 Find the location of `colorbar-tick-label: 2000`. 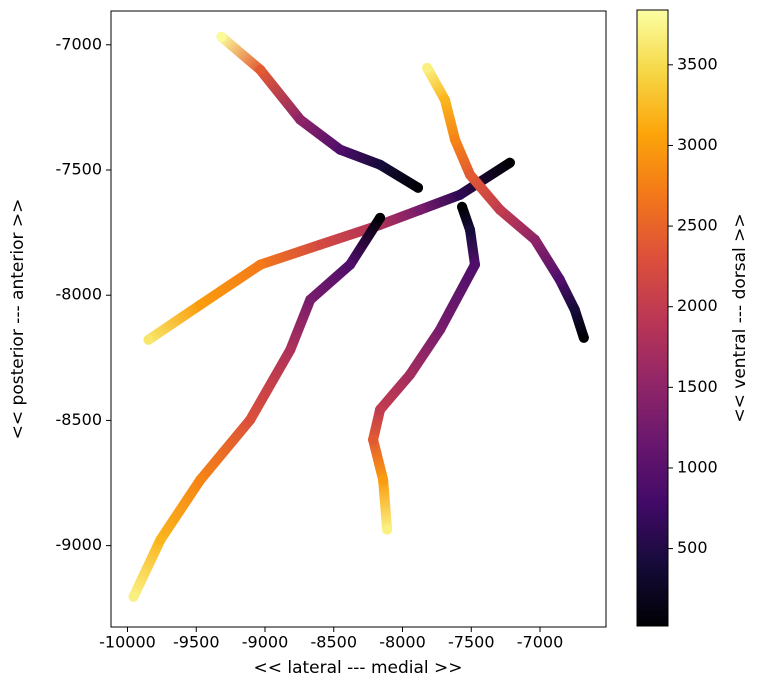

colorbar-tick-label: 2000 is located at coordinates (697, 305).